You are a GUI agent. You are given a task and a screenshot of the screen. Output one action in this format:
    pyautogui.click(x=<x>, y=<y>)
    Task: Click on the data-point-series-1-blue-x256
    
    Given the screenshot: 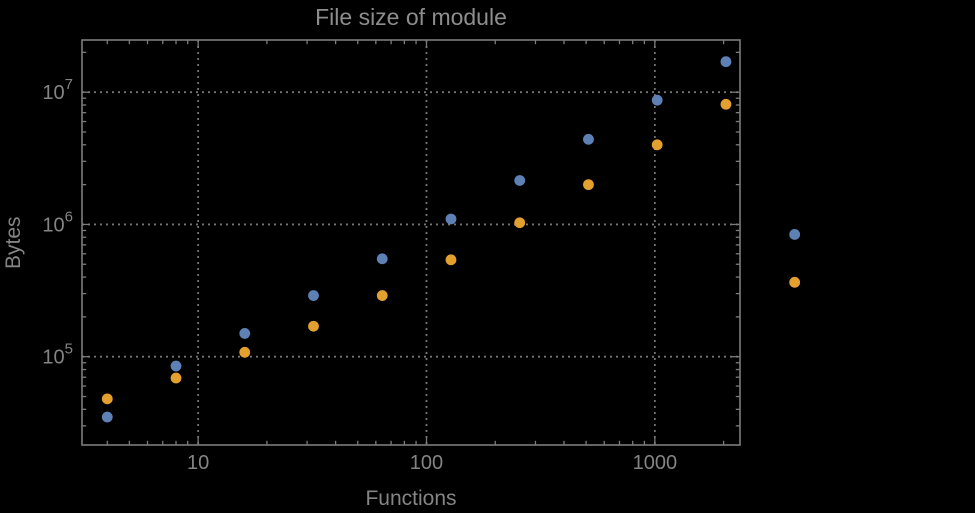 What is the action you would take?
    pyautogui.click(x=520, y=180)
    